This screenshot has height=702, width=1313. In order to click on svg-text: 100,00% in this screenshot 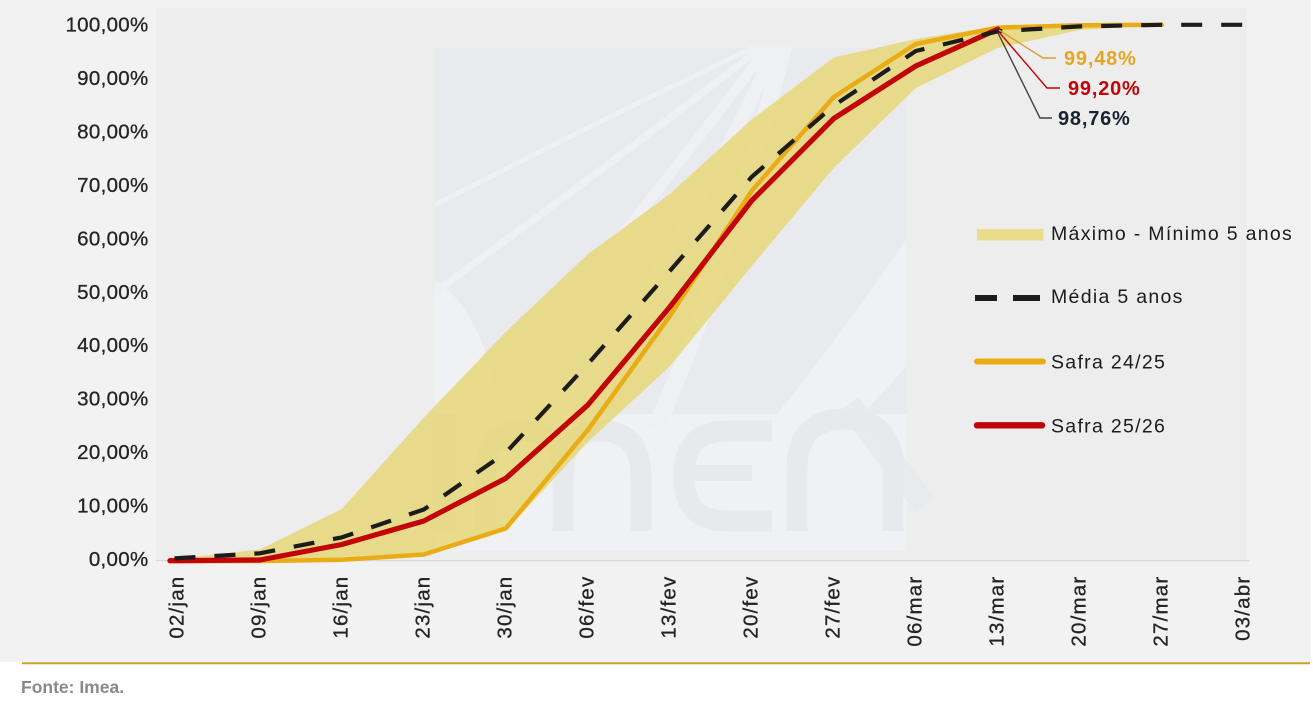, I will do `click(106, 25)`.